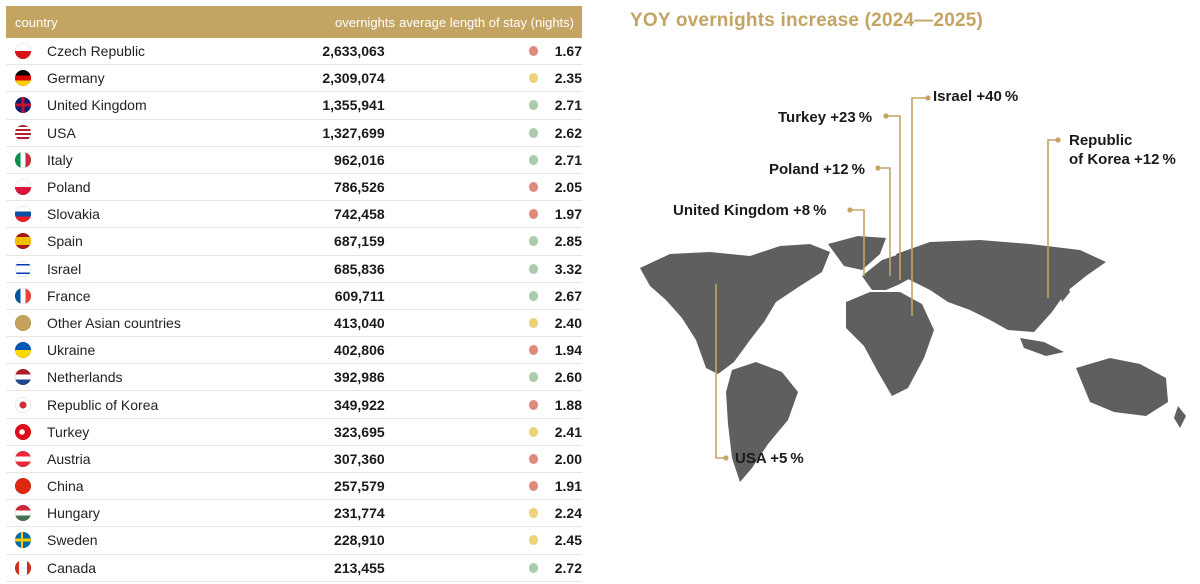 This screenshot has height=584, width=1200. Describe the element at coordinates (294, 133) in the screenshot. I see `table-row: USA 1,327,699 2.62` at that location.